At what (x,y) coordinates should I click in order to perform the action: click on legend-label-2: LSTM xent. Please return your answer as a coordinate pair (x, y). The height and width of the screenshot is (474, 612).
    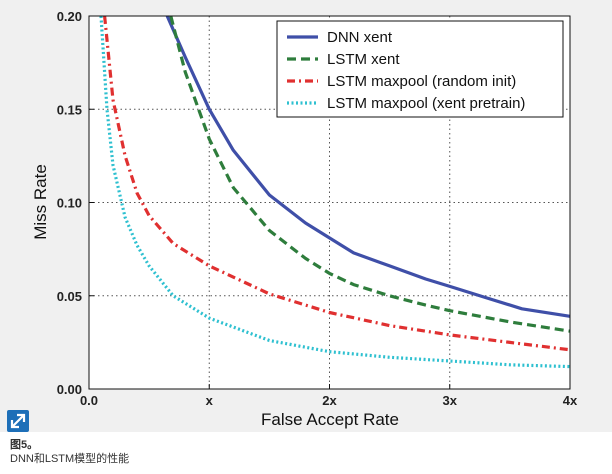
    Looking at the image, I should click on (363, 59).